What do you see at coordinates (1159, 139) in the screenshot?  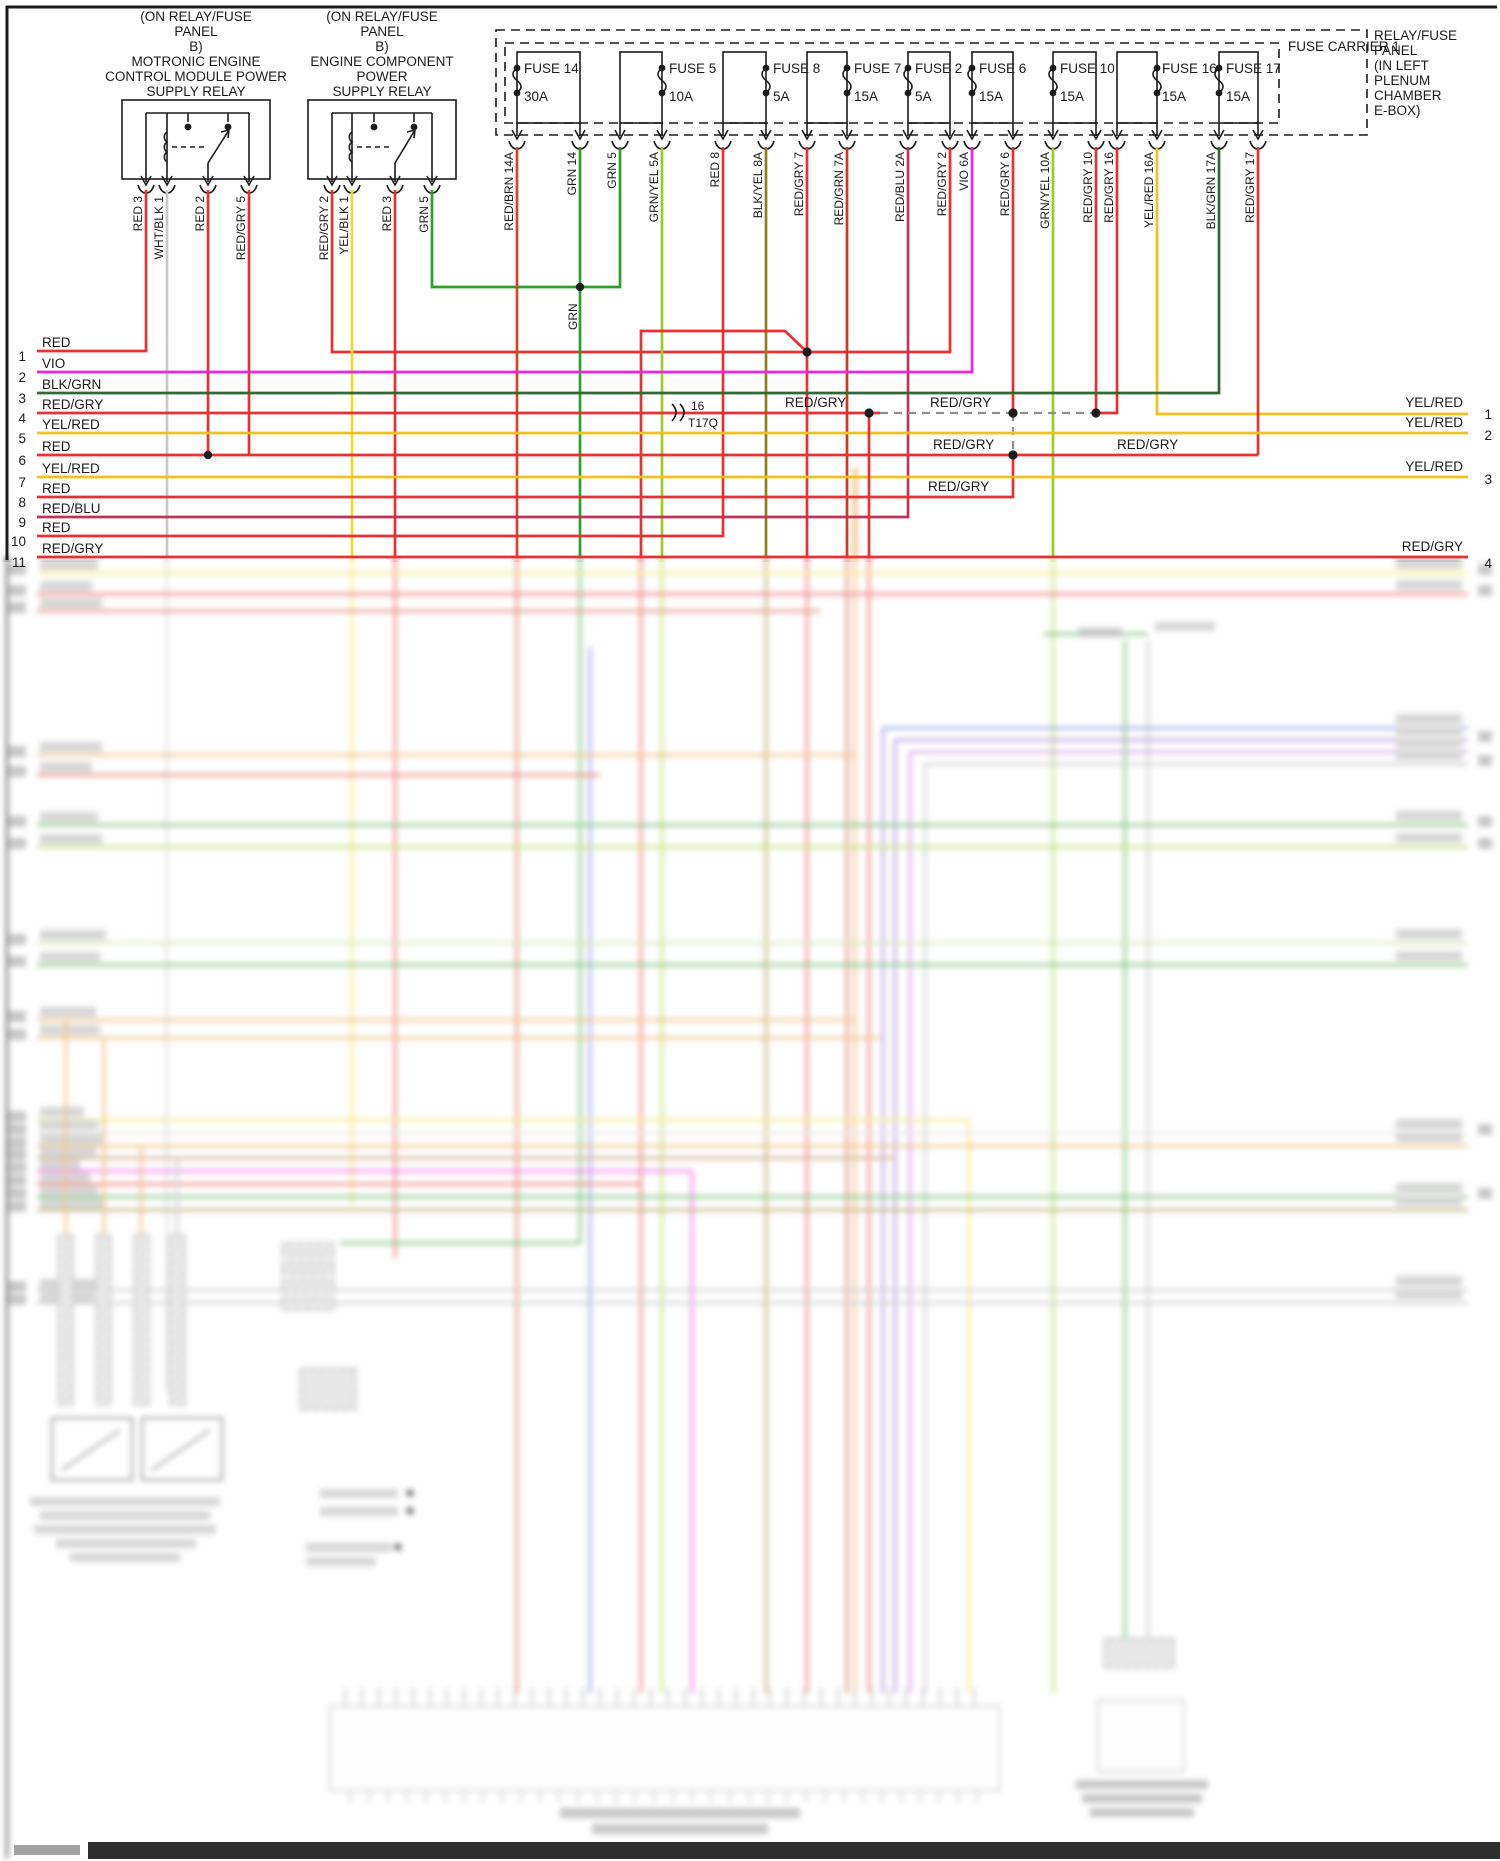 I see `fuse-16: FUSE 16 15A RED/GRY 16 YEL/RED 16A` at bounding box center [1159, 139].